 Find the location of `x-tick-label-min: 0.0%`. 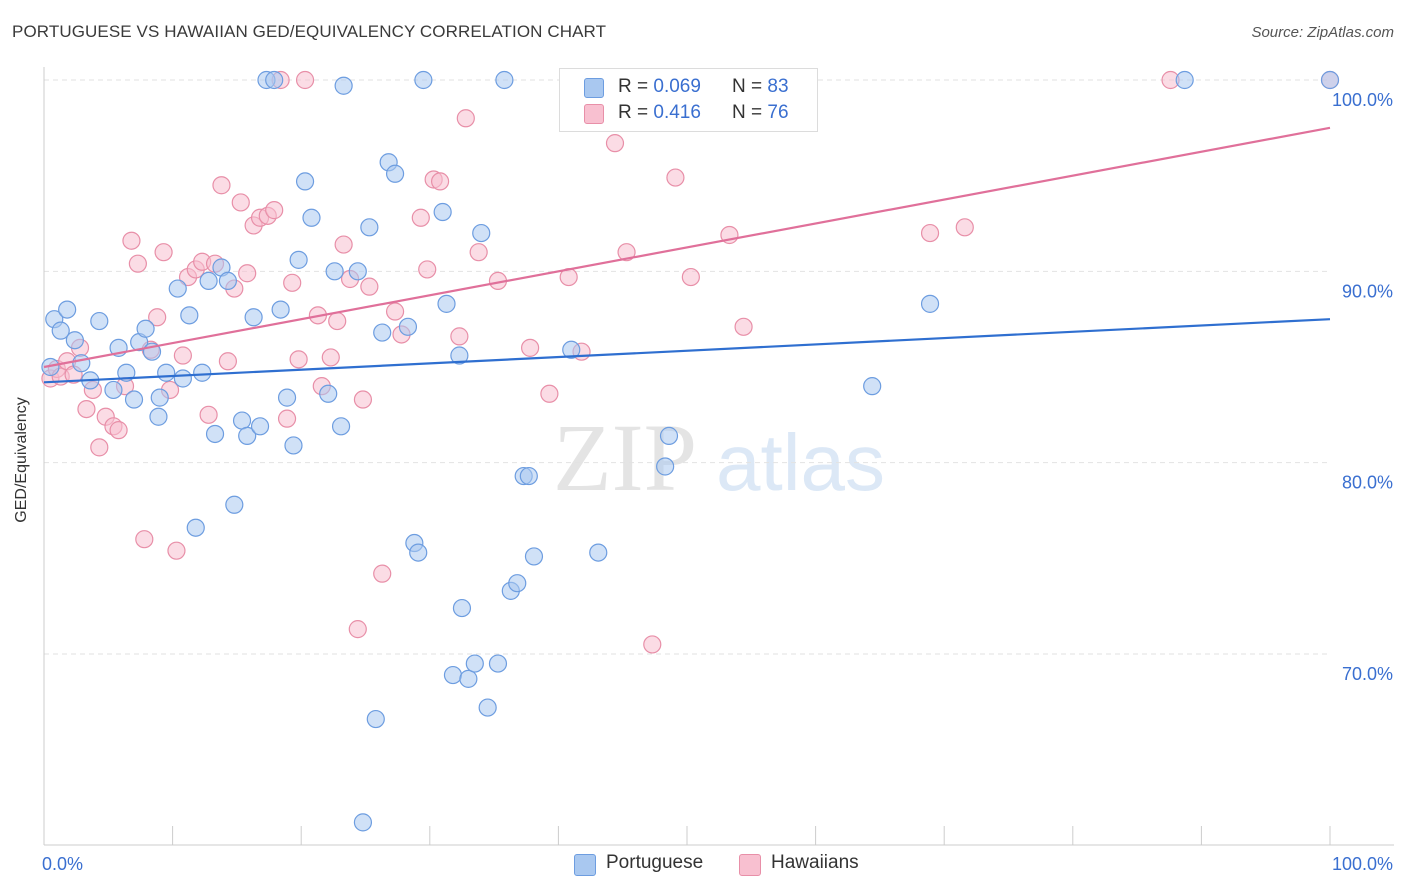

x-tick-label-min: 0.0% is located at coordinates (62, 864).